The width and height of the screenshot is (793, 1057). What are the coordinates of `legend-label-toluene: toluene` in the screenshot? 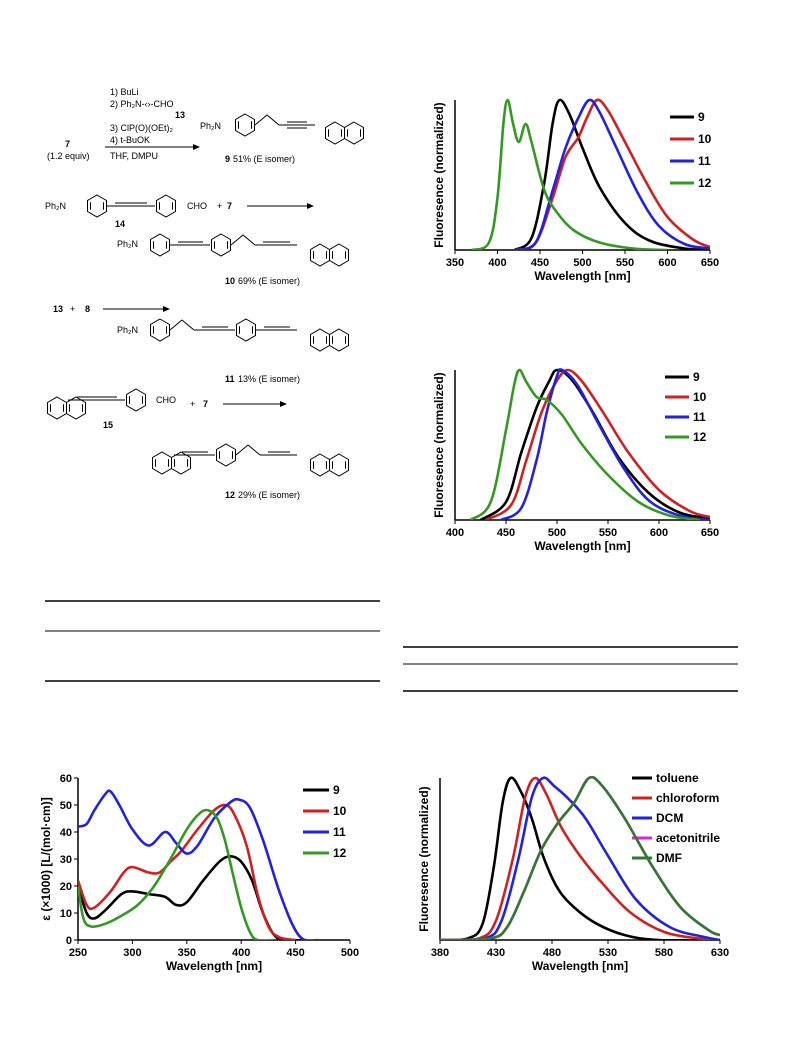 It's located at (677, 778).